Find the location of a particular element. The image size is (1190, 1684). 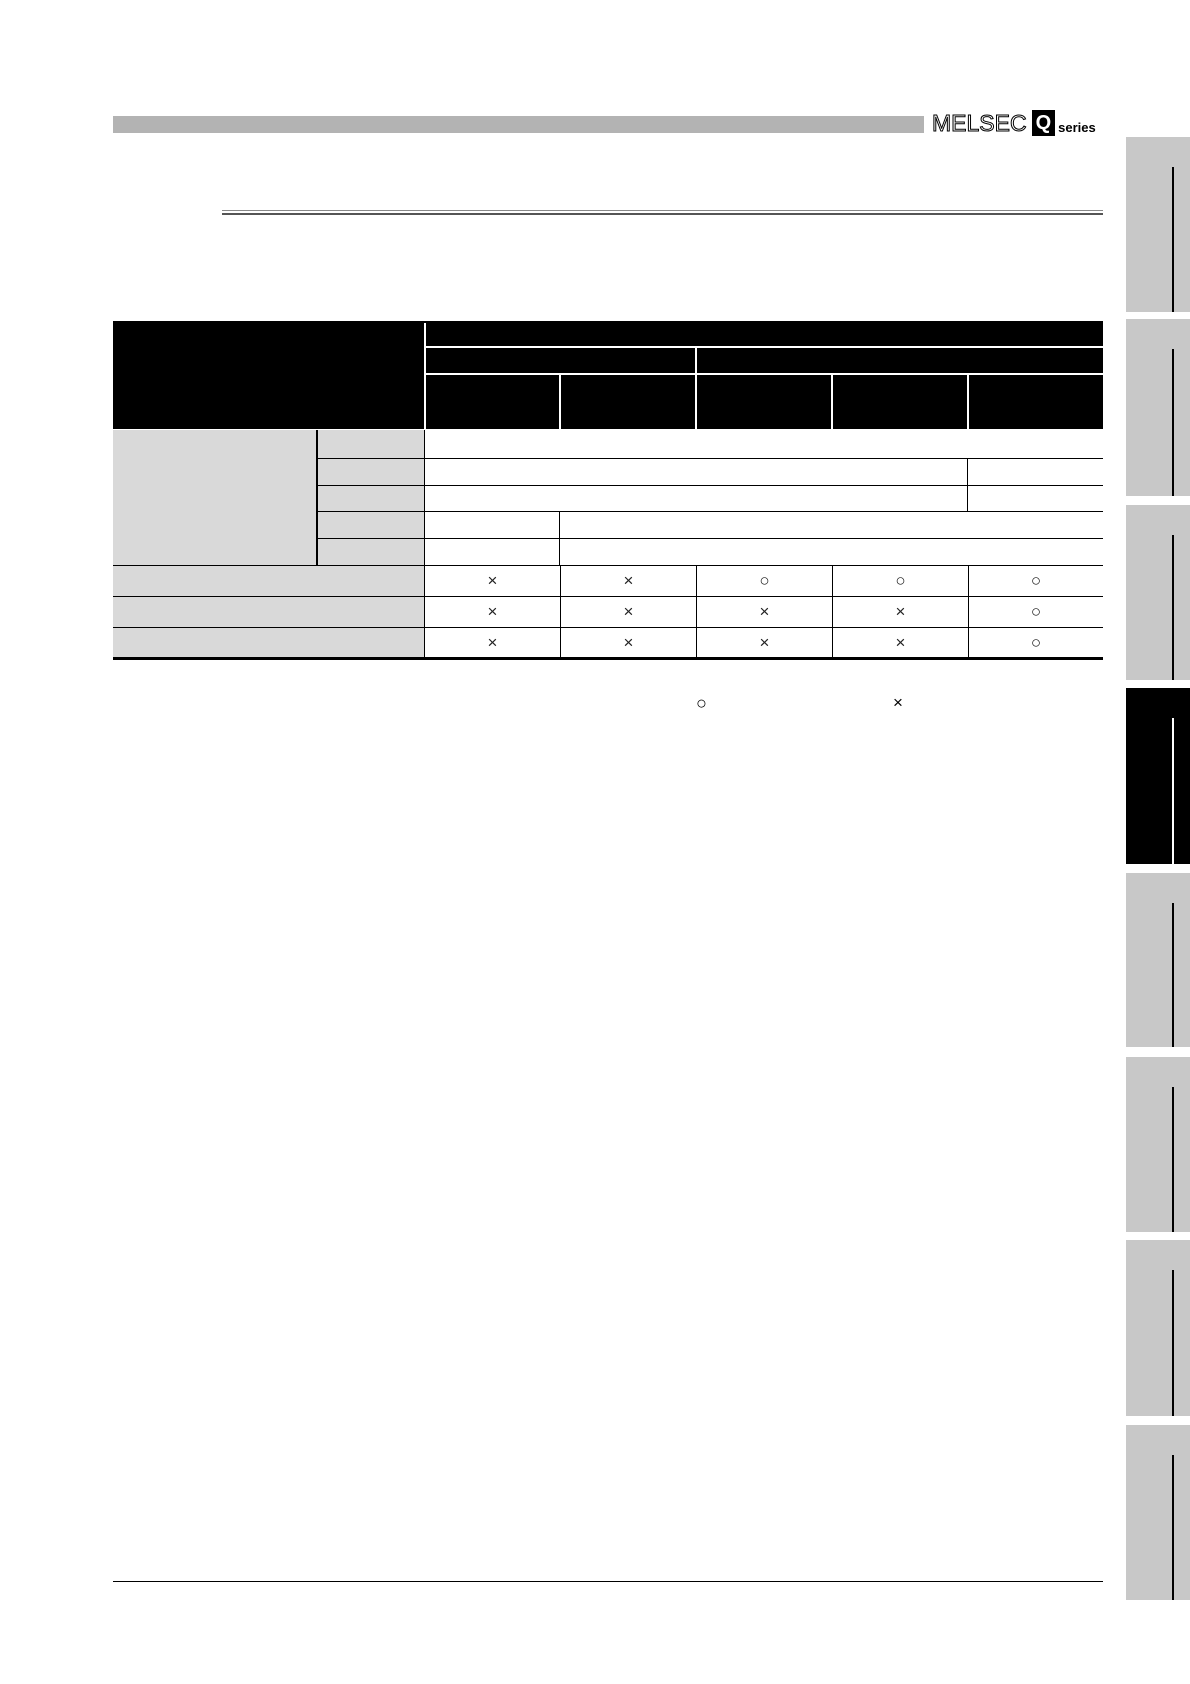

row-header-group is located at coordinates (214, 497).